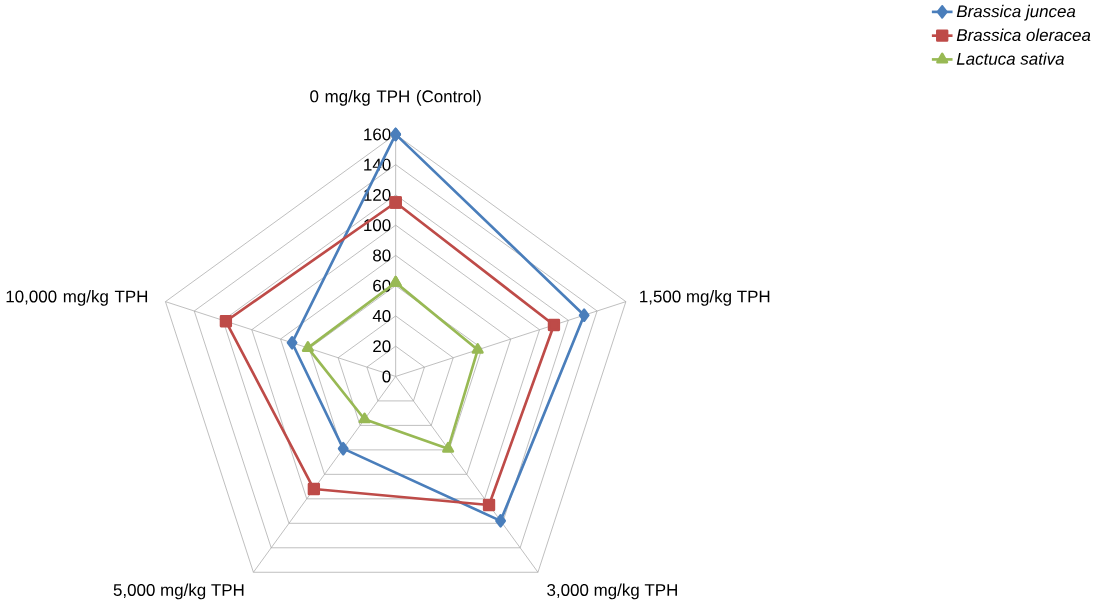  I want to click on spoke-label: 10,000 mg/kg TPH, so click(77, 298).